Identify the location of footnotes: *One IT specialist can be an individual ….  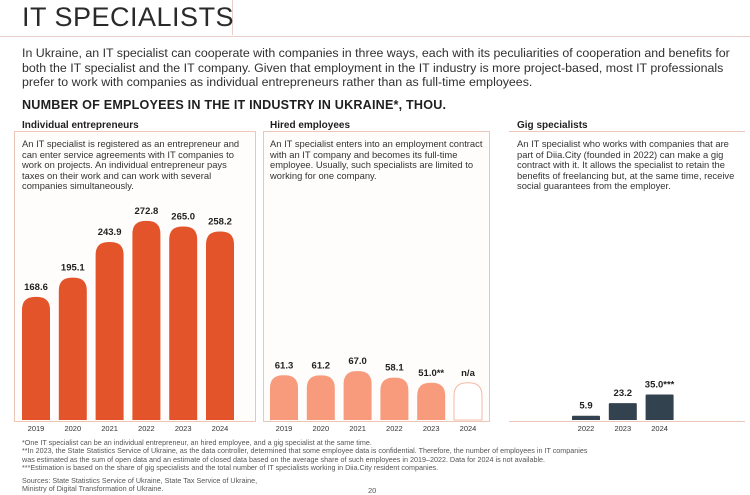
(382, 455).